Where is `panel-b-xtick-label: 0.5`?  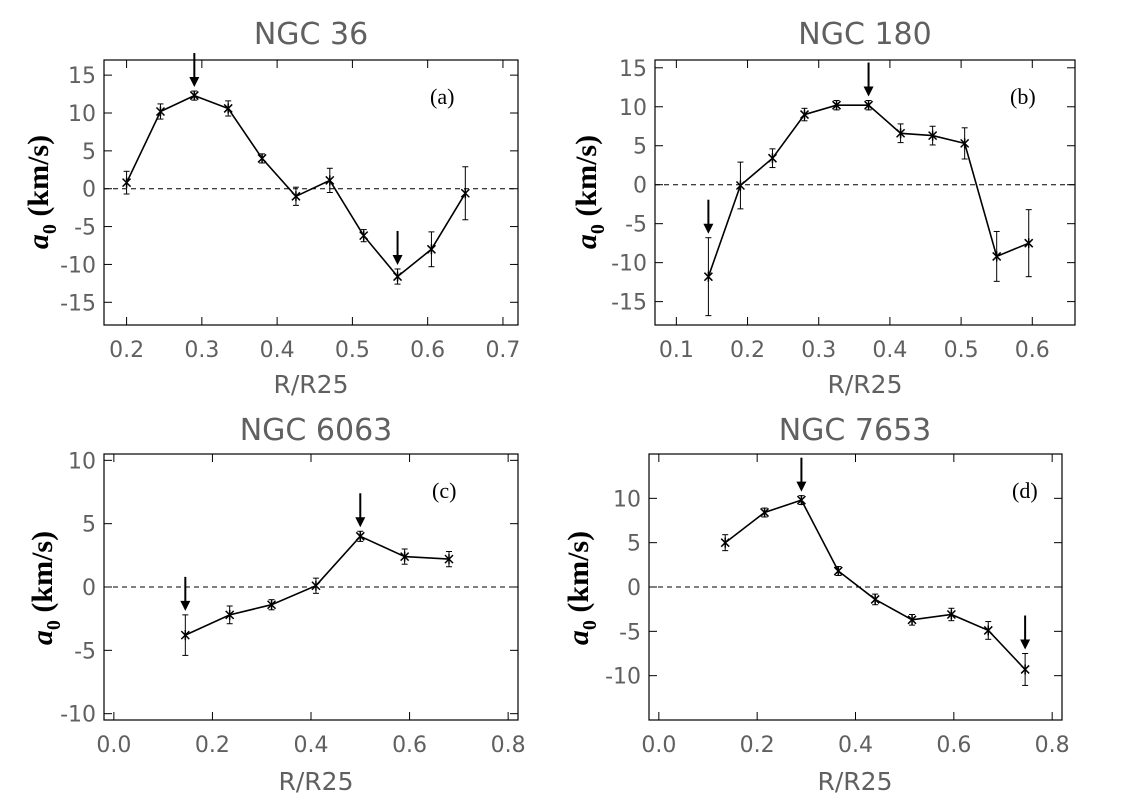
panel-b-xtick-label: 0.5 is located at coordinates (961, 350).